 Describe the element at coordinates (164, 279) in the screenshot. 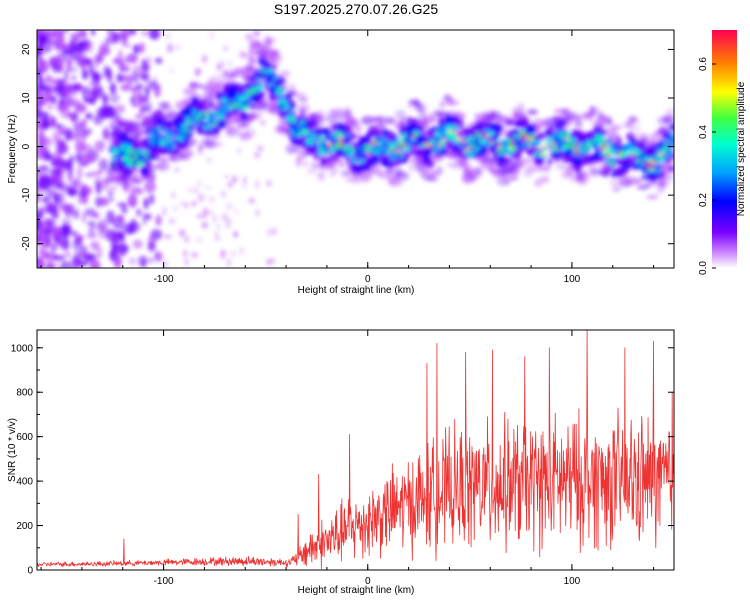

I see `spectrogram-x-tick-label: -100` at that location.